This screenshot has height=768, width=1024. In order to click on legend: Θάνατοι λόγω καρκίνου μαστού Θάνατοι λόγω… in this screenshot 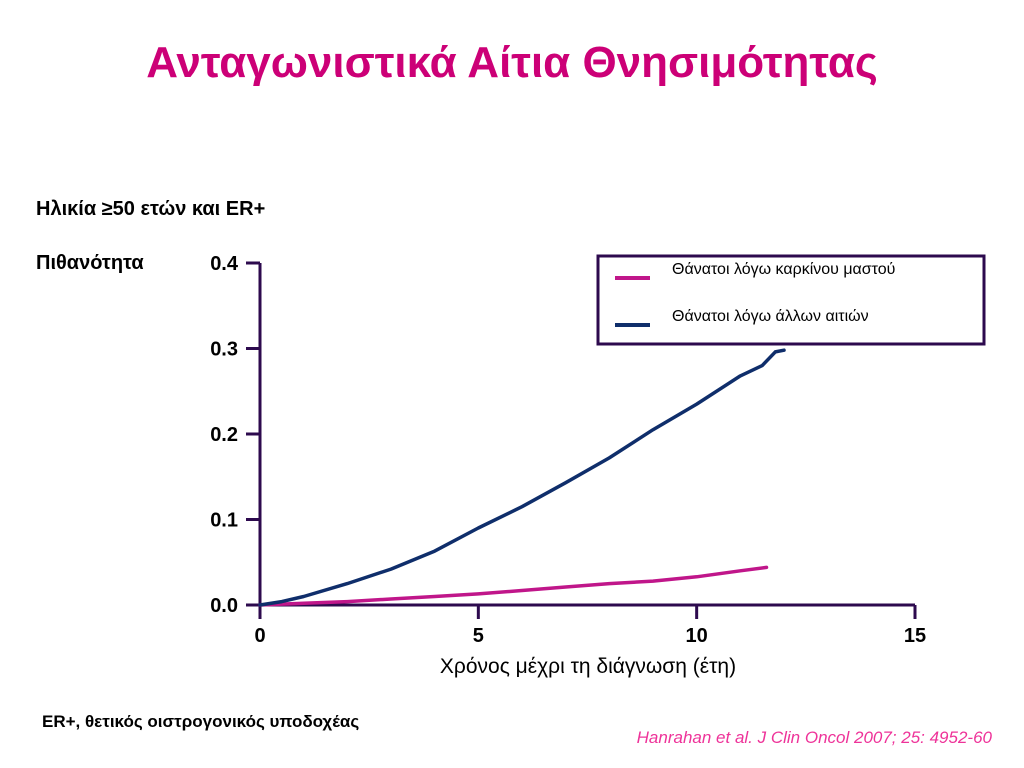, I will do `click(791, 300)`.